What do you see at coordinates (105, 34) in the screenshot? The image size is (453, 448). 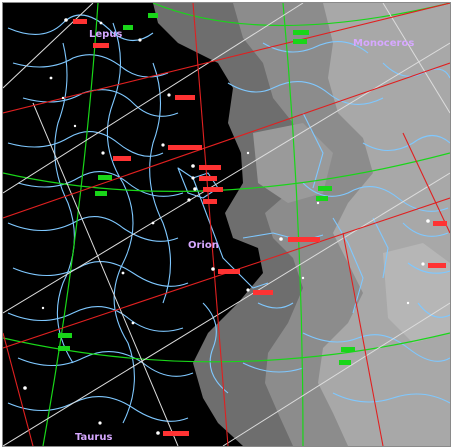 I see `constellation-label-lepus: Lepus` at bounding box center [105, 34].